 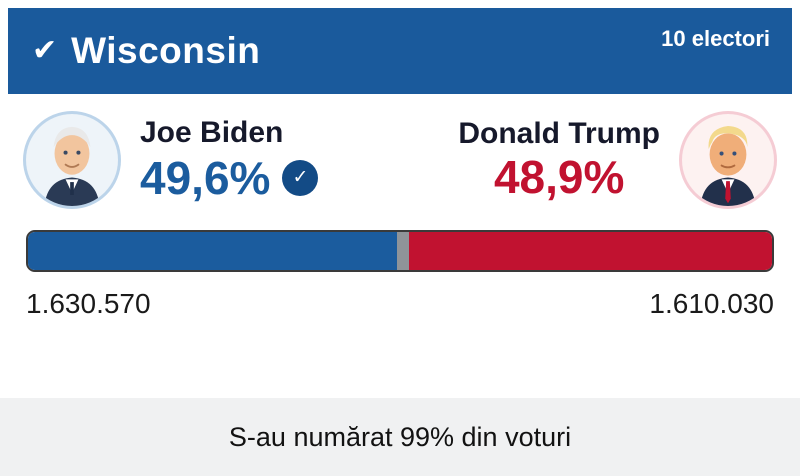 What do you see at coordinates (711, 303) in the screenshot?
I see `trump-vote-count: 1.610.030` at bounding box center [711, 303].